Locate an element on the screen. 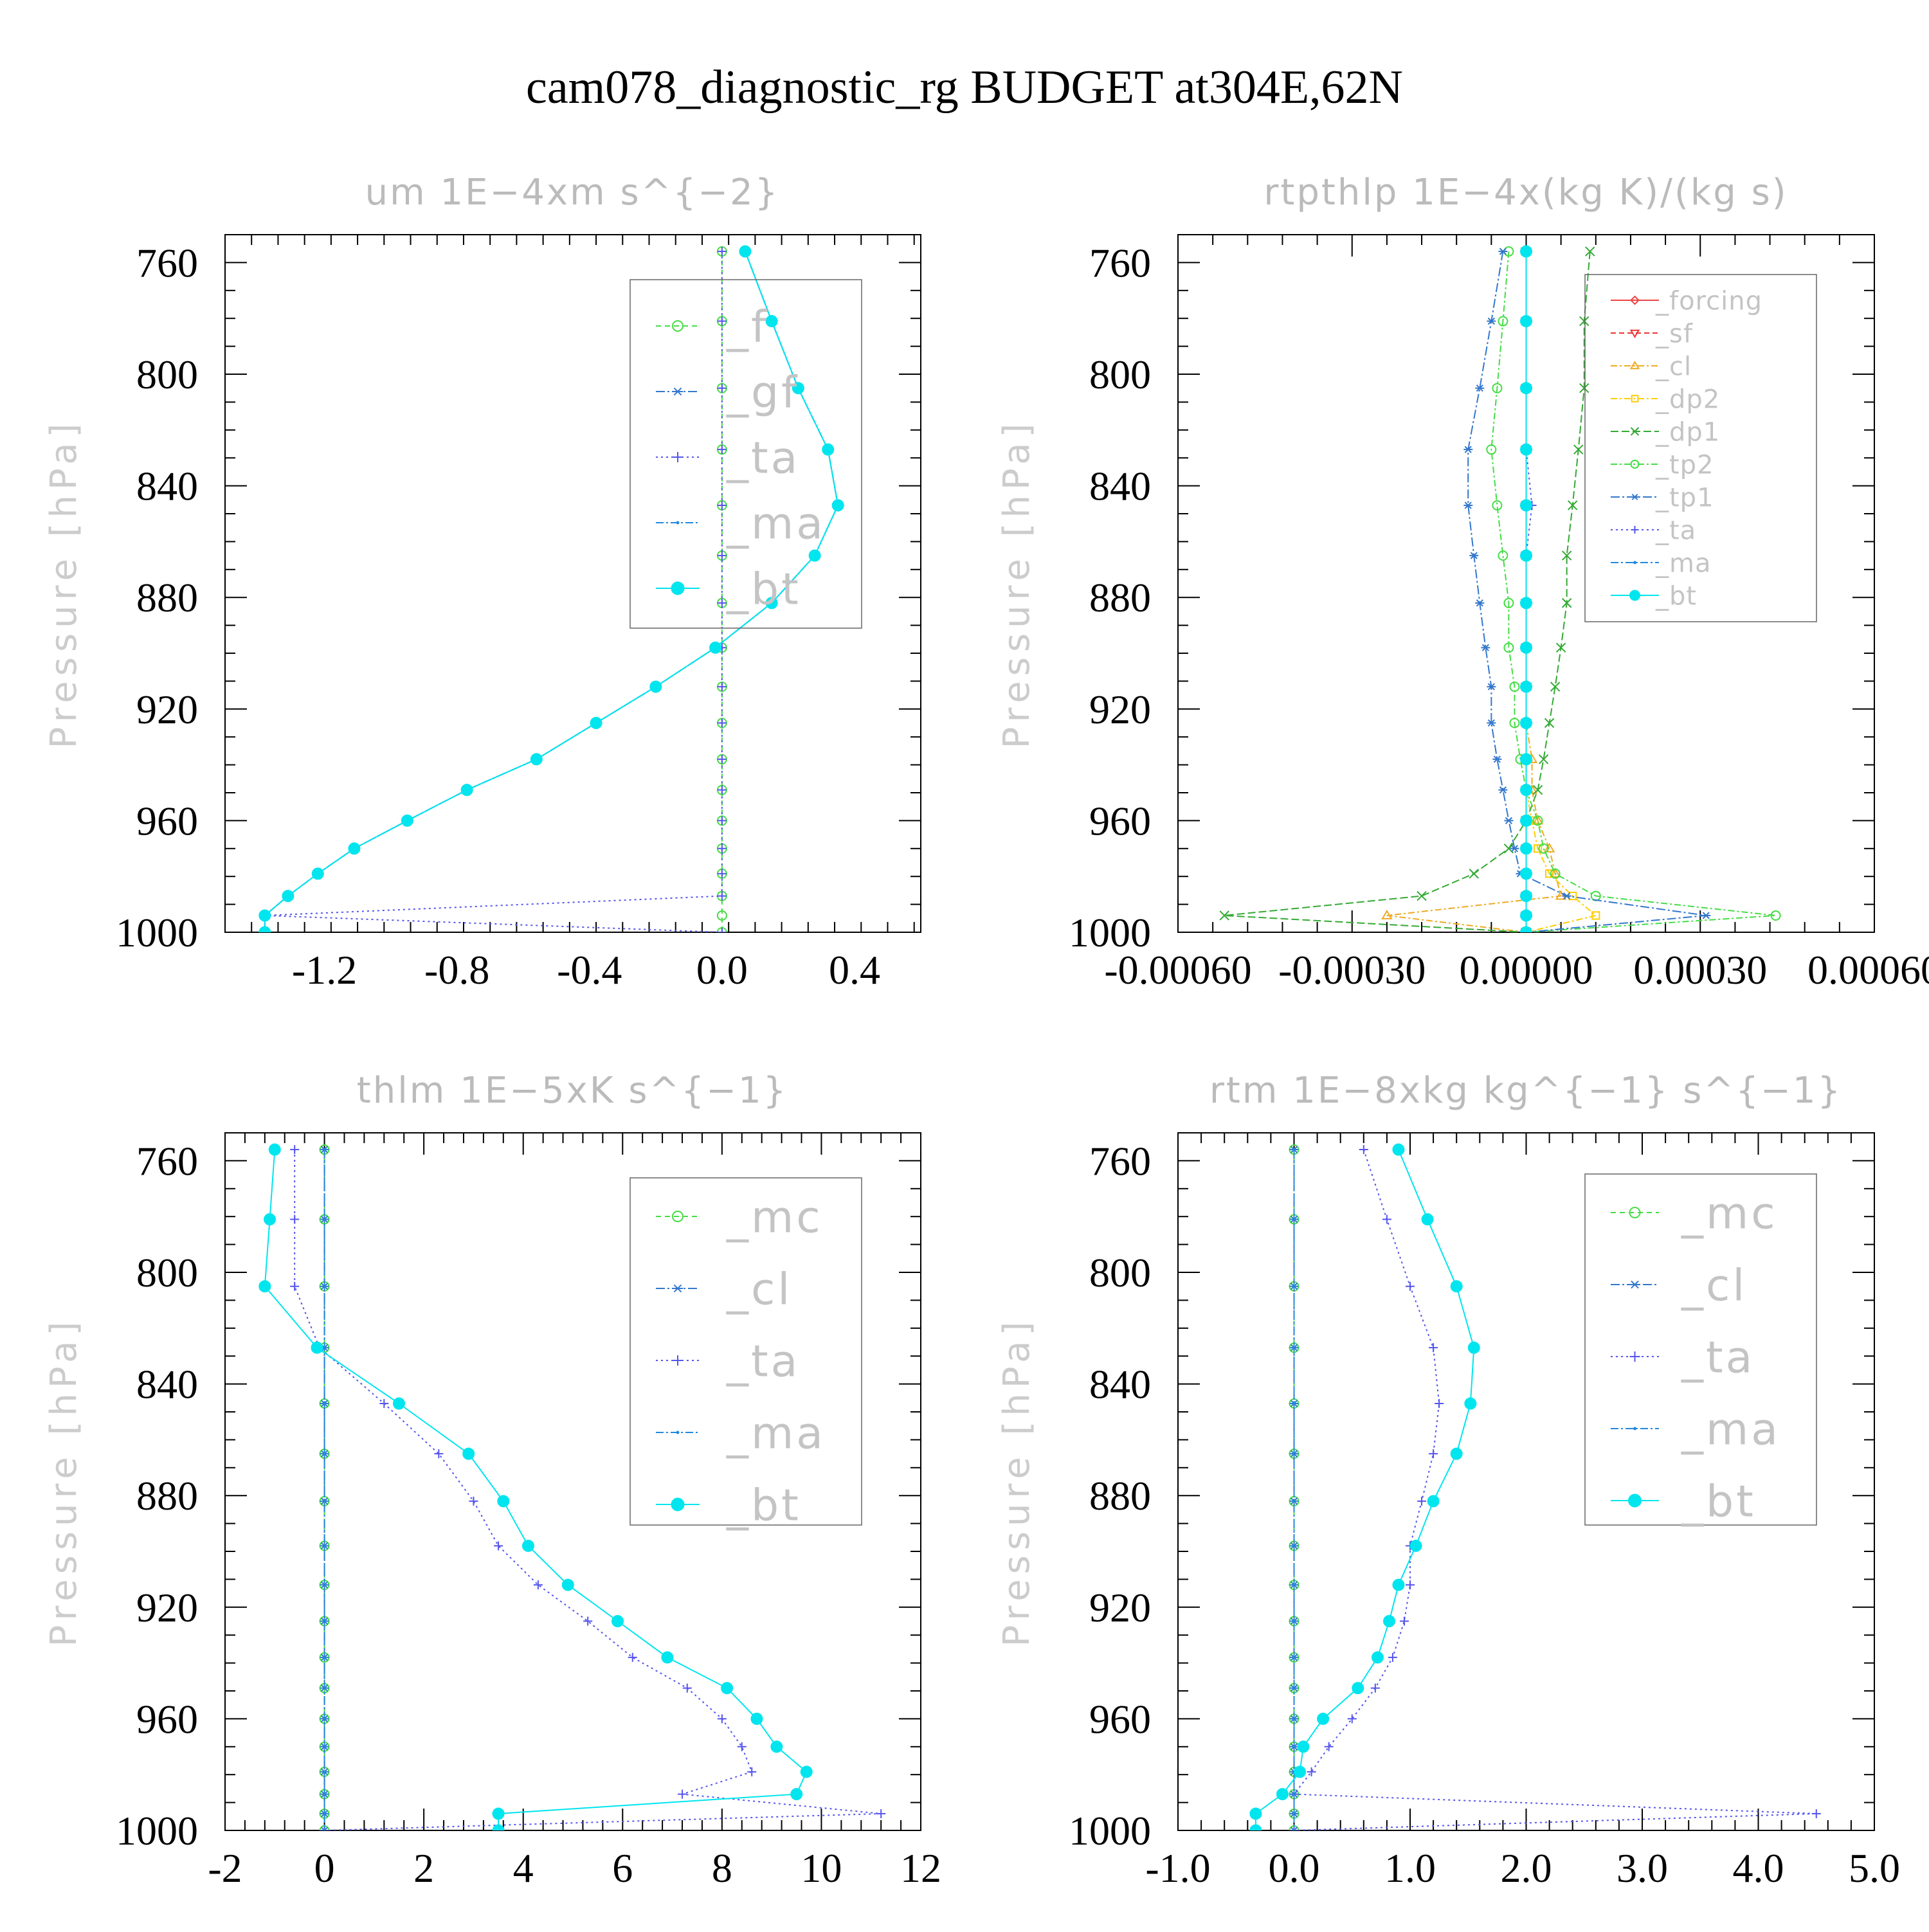 Image resolution: width=1929 pixels, height=1932 pixels. y-tick-label: 920 is located at coordinates (1120, 709).